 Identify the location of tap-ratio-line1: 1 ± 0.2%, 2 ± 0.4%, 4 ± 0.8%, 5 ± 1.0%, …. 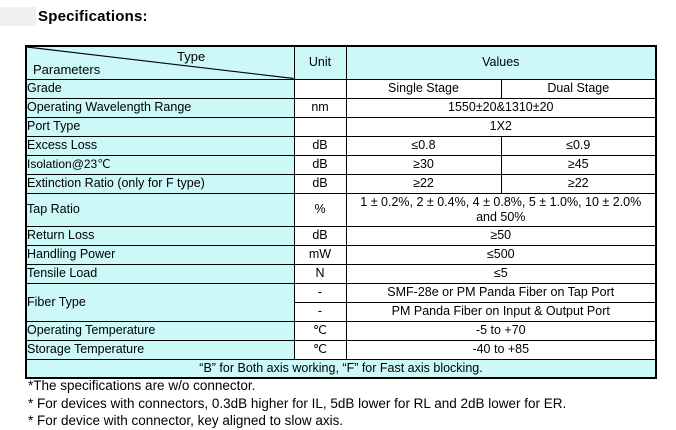
(501, 201).